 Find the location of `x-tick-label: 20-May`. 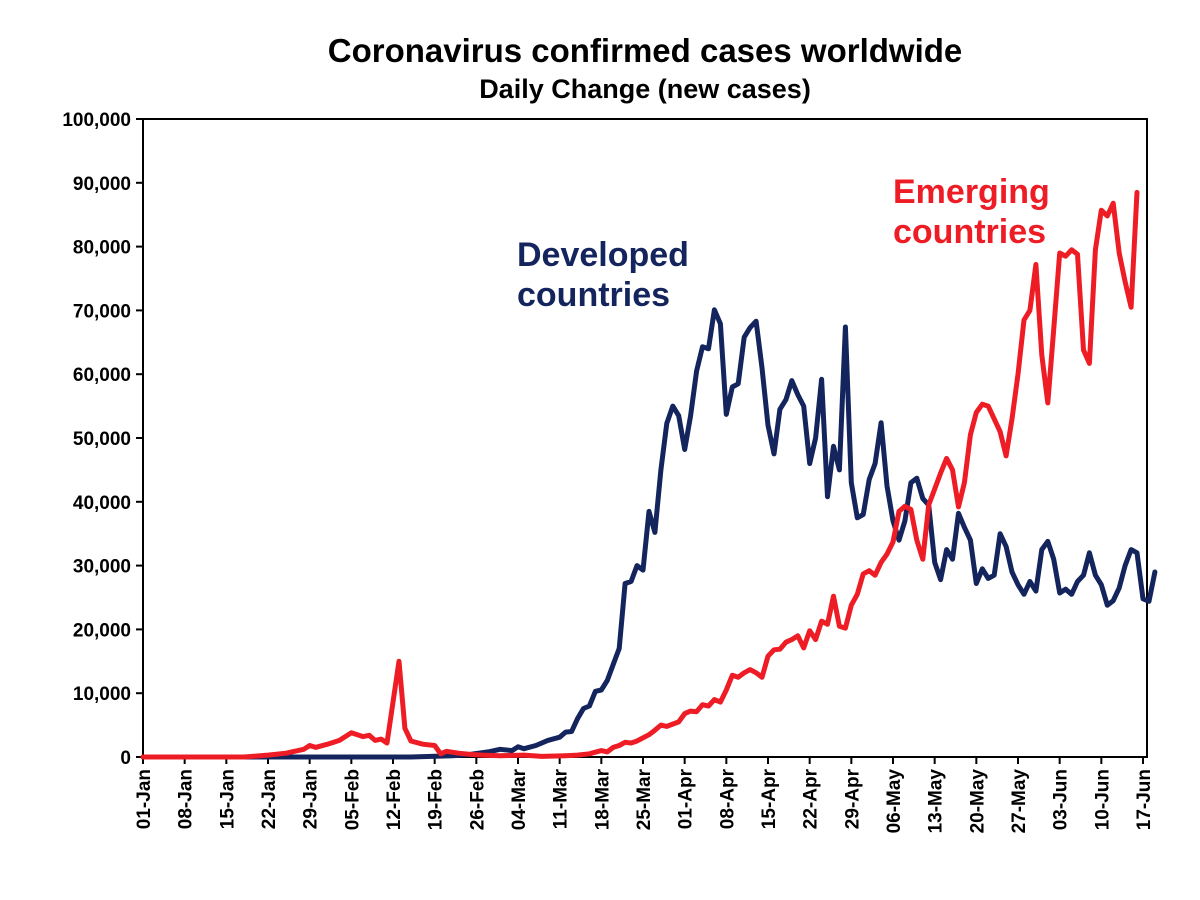

x-tick-label: 20-May is located at coordinates (977, 801).